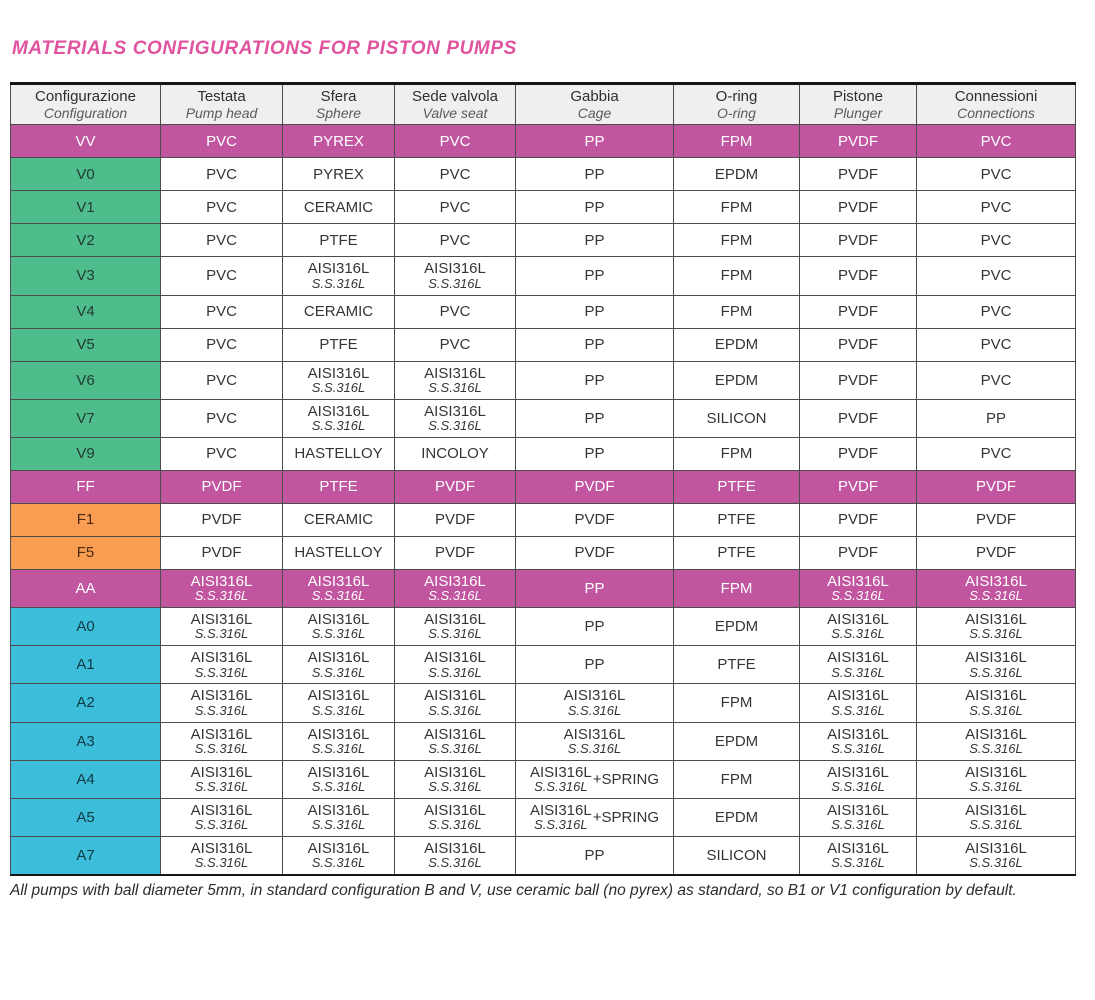  Describe the element at coordinates (85, 453) in the screenshot. I see `config-code-V9: V9` at that location.